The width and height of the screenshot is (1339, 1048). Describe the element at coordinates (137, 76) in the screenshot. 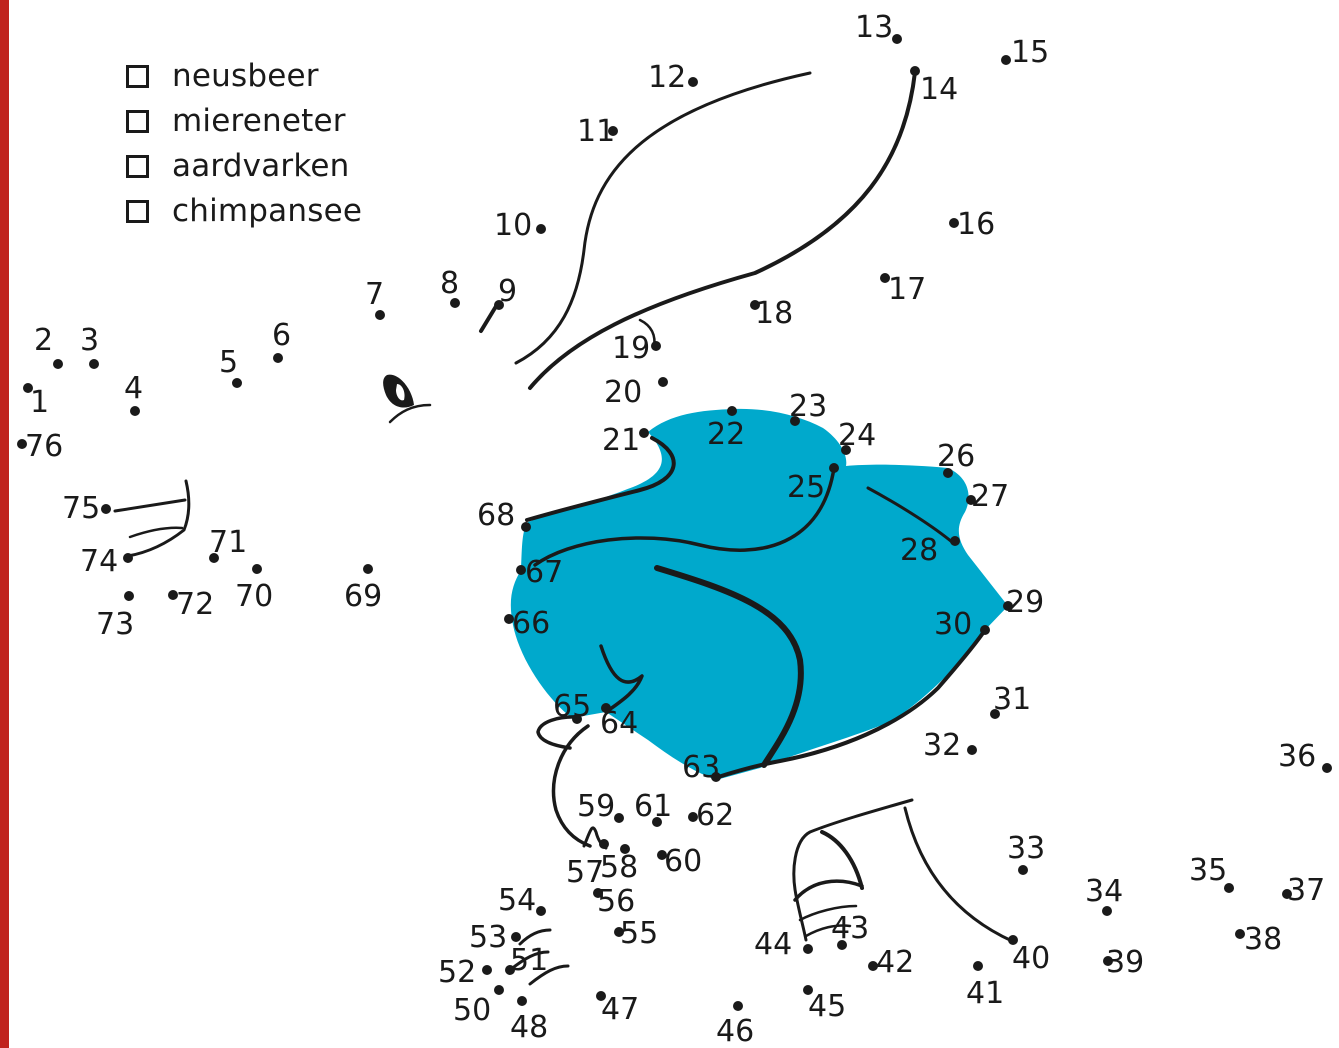

I see `checkbox-neusbeer` at that location.